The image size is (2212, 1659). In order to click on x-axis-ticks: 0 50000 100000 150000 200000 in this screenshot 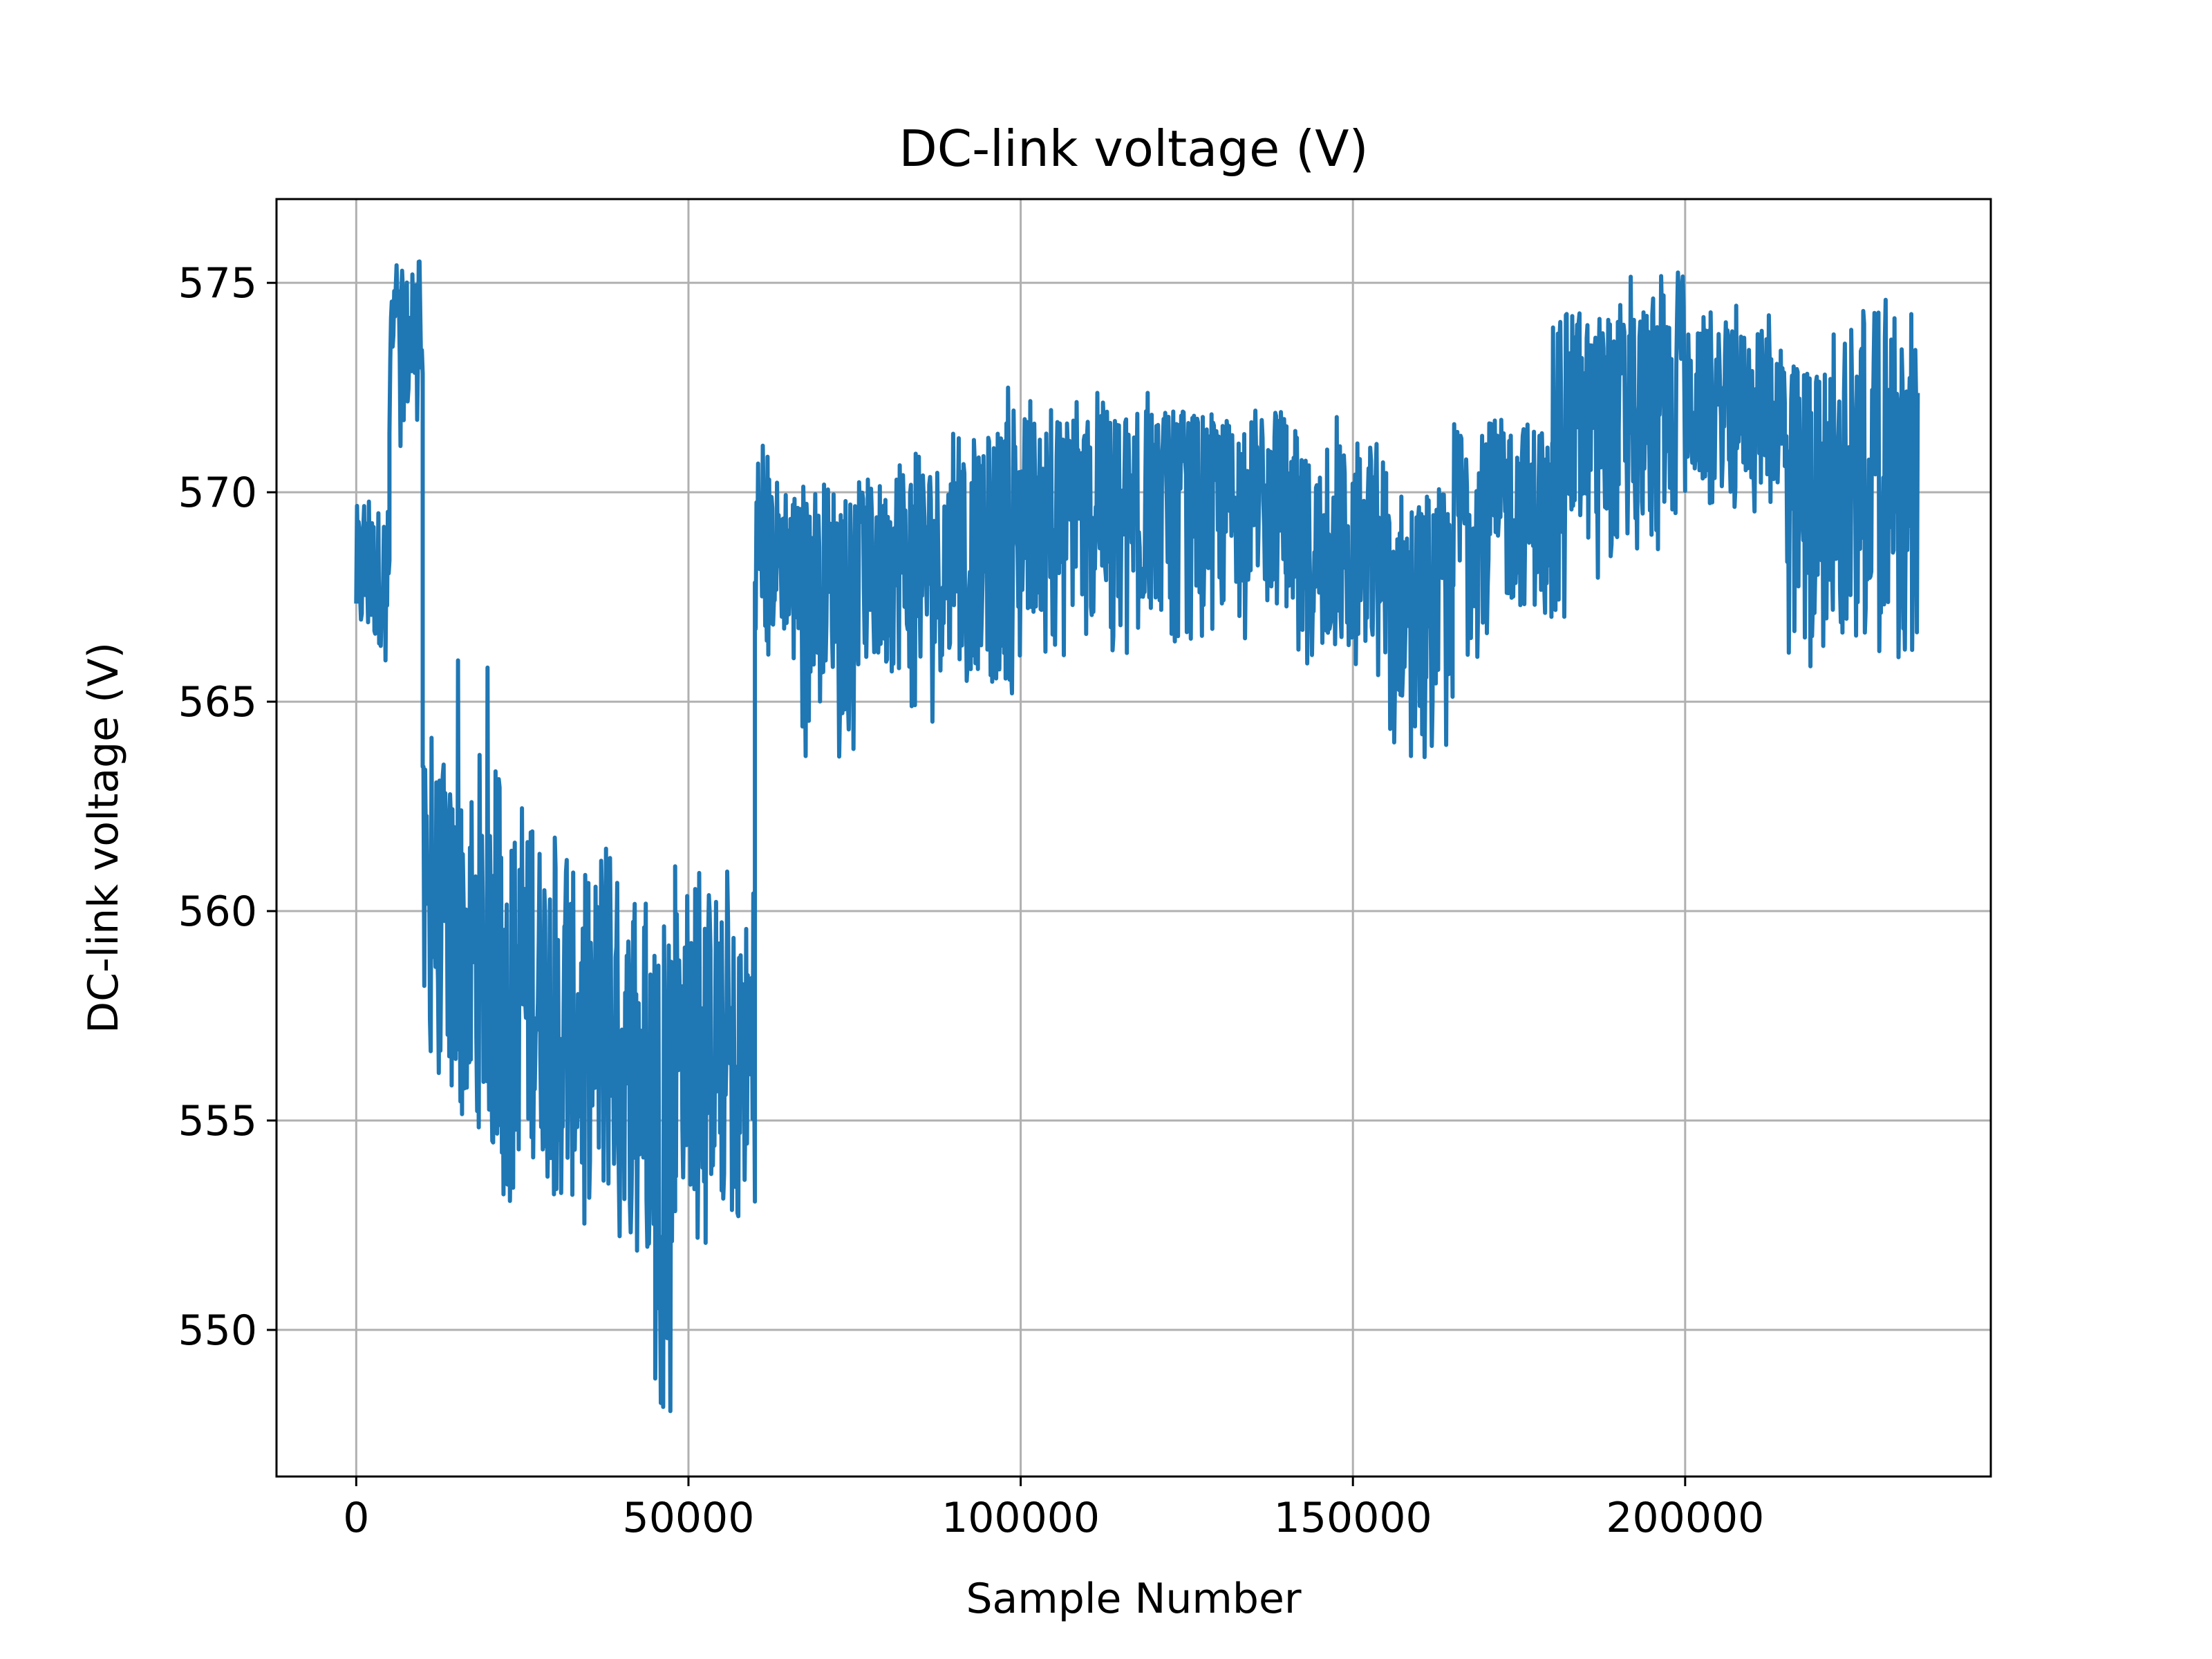, I will do `click(1053, 1509)`.